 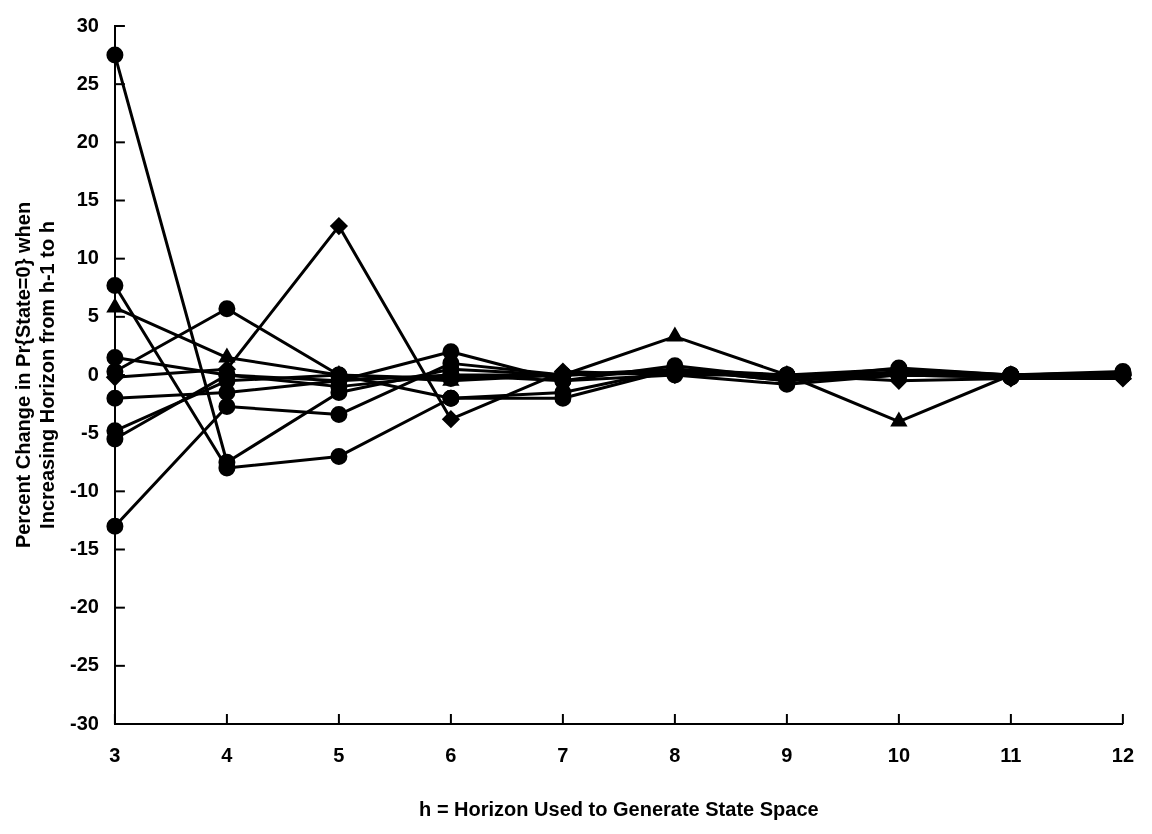 What do you see at coordinates (87, 199) in the screenshot?
I see `y-tick-label: 15` at bounding box center [87, 199].